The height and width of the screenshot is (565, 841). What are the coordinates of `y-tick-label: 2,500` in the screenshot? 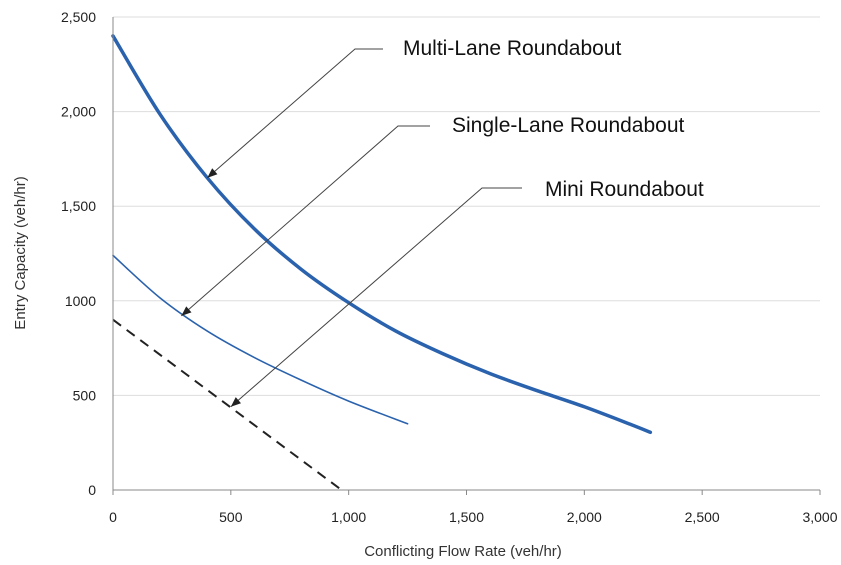 It's located at (78, 17).